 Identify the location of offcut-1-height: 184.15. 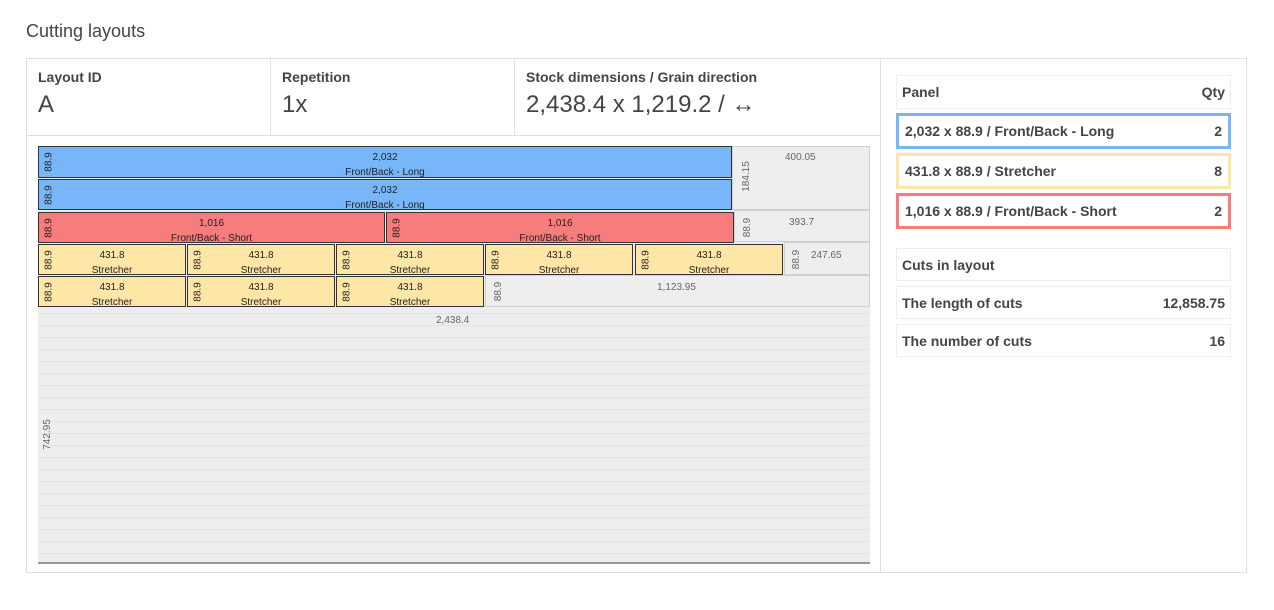
(746, 176).